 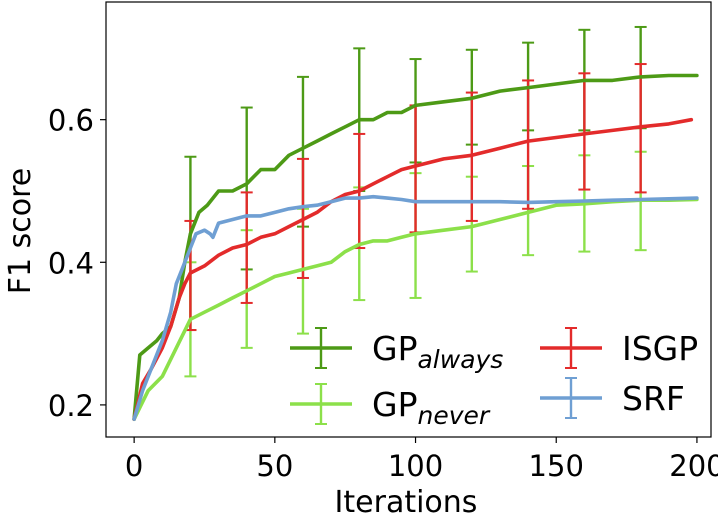 I want to click on legend-entry-srf: SRF, so click(x=612, y=398).